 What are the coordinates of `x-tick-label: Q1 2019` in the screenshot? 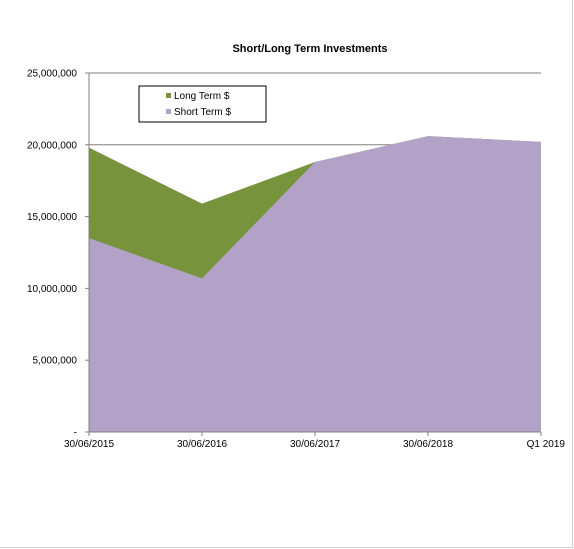 It's located at (546, 444).